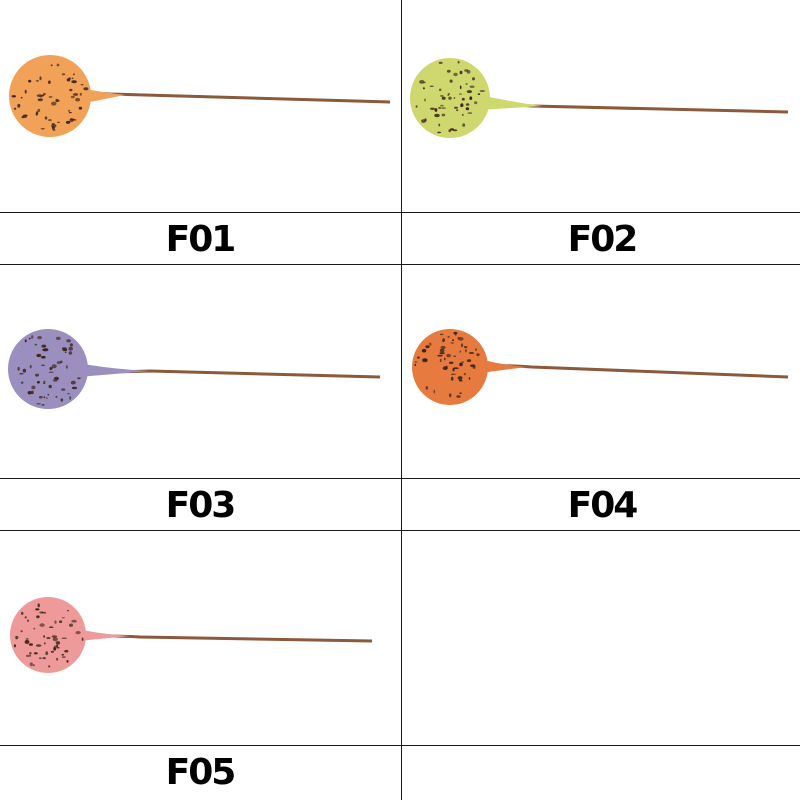 The width and height of the screenshot is (800, 800). I want to click on product-image-f01, so click(200, 106).